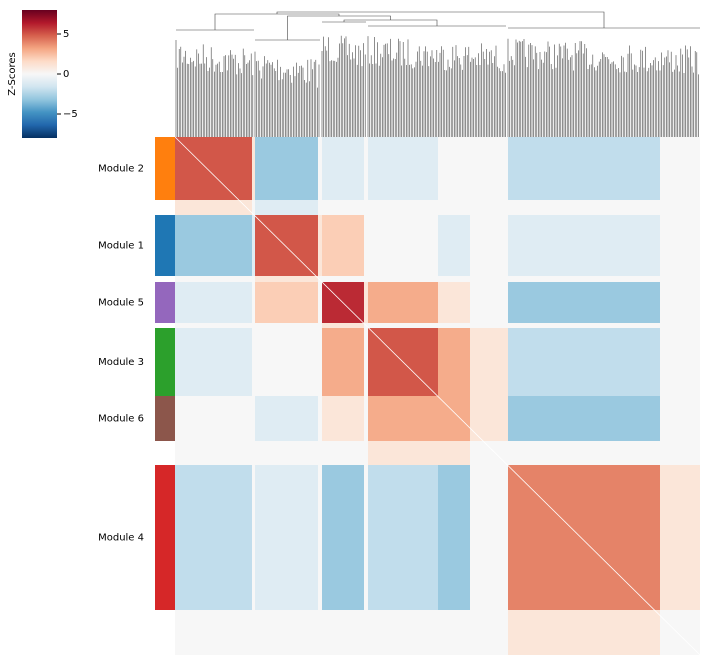 This screenshot has width=709, height=668. Describe the element at coordinates (121, 362) in the screenshot. I see `module-label: Module 3` at that location.